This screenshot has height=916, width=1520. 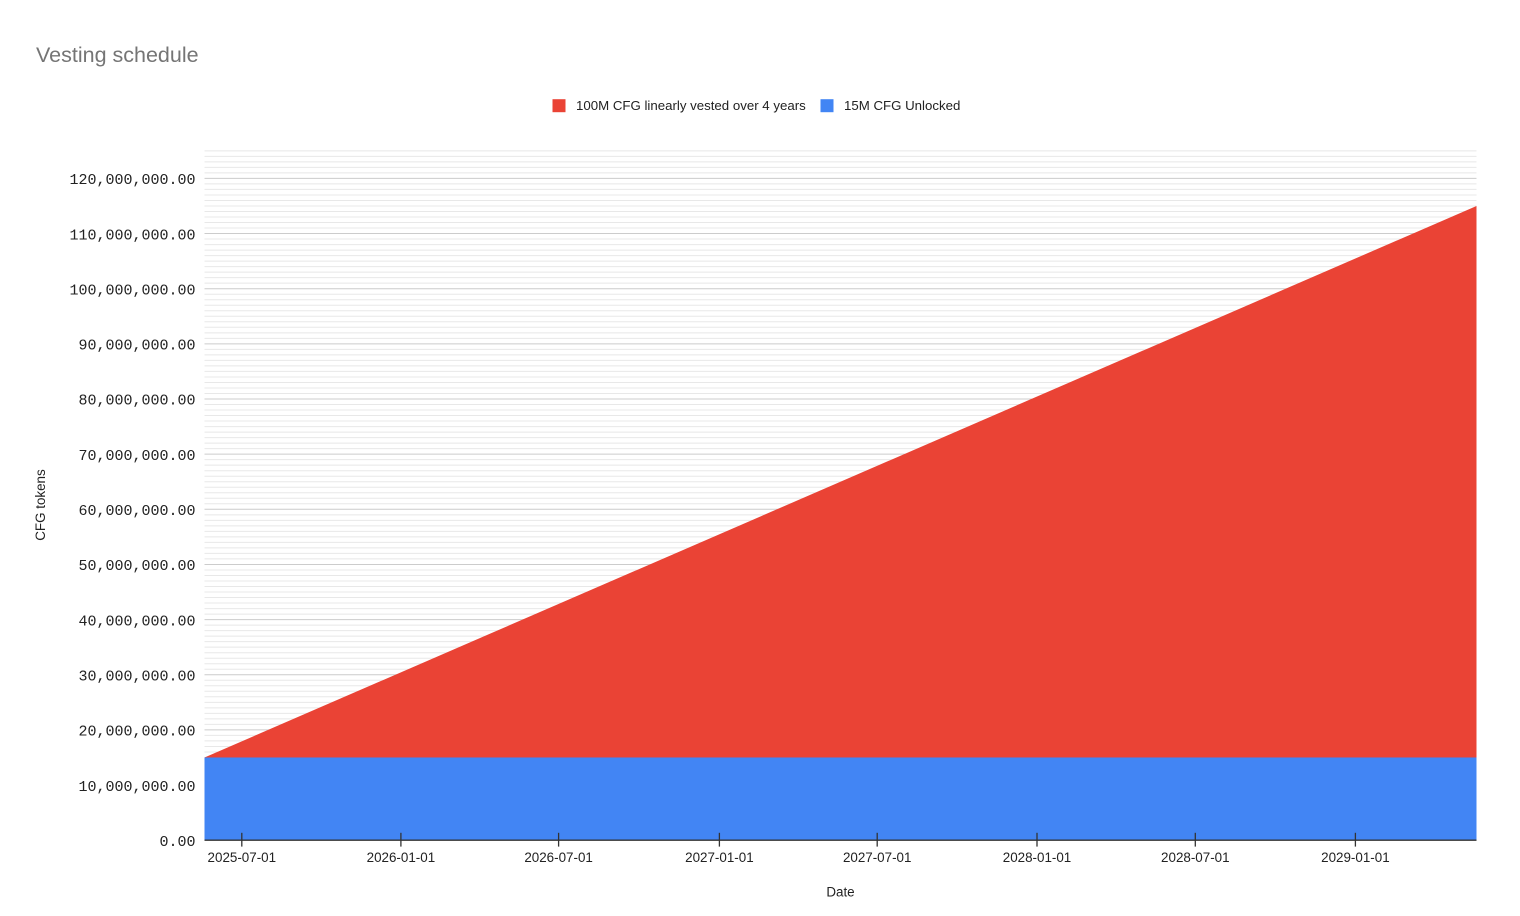 What do you see at coordinates (136, 621) in the screenshot?
I see `svg-text: 40,000,000.00` at bounding box center [136, 621].